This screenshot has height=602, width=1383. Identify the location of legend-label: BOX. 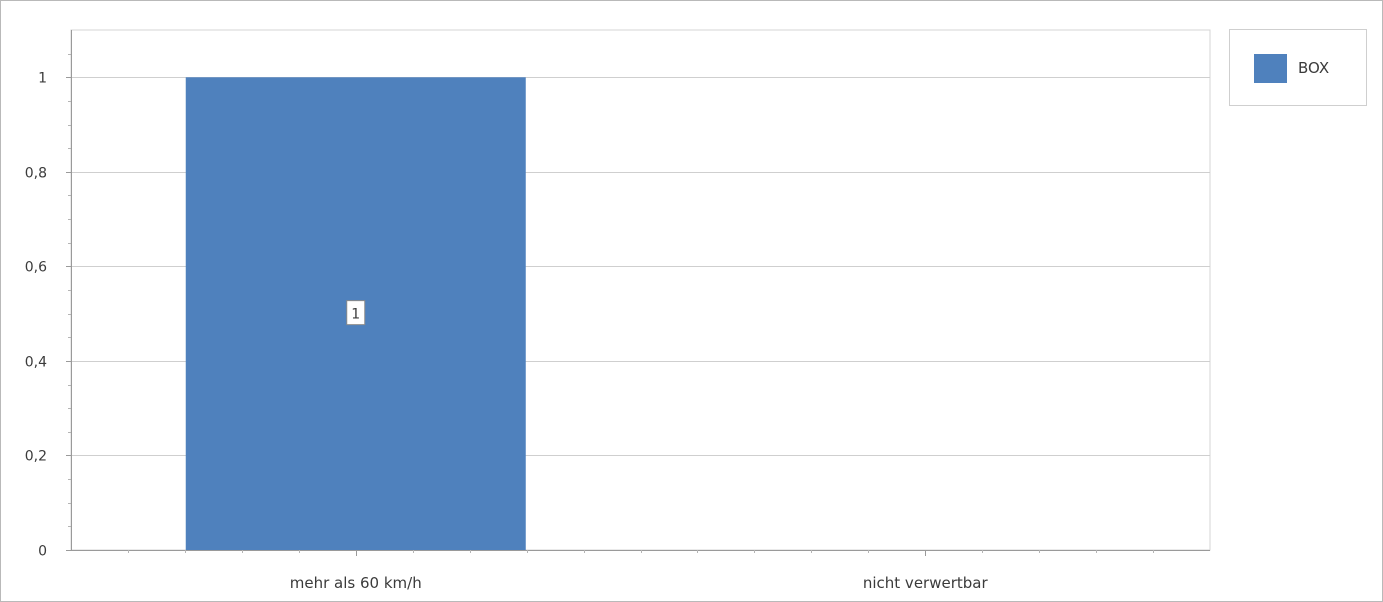
(1313, 68).